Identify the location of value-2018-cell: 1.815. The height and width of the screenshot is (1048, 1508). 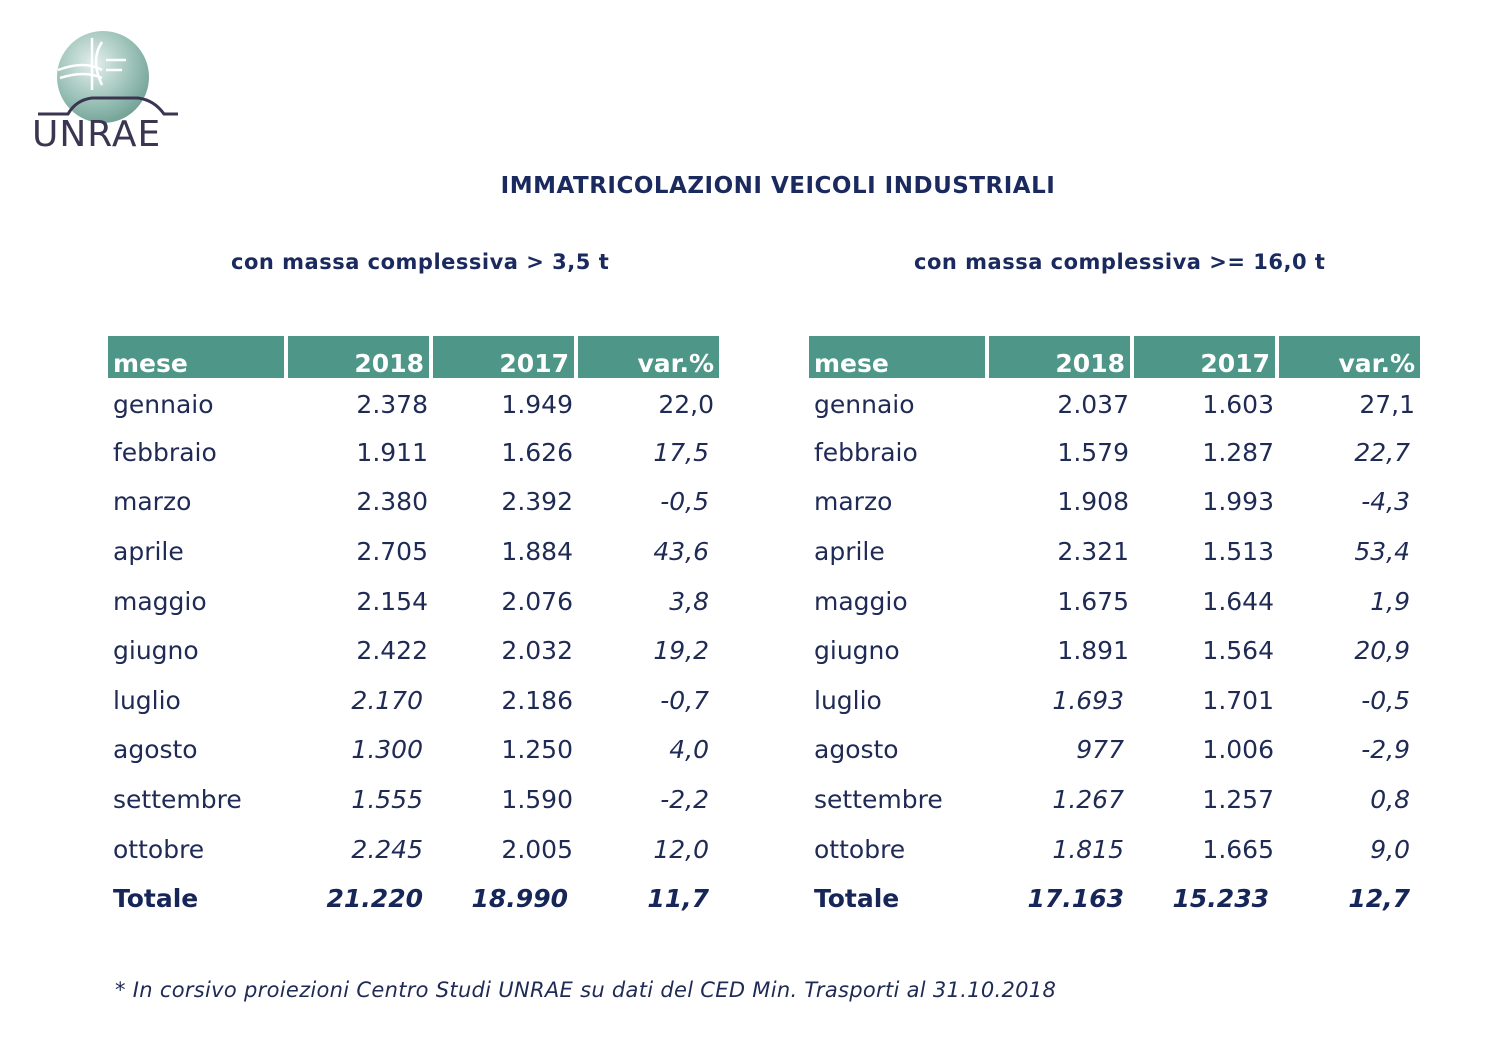
(1088, 849).